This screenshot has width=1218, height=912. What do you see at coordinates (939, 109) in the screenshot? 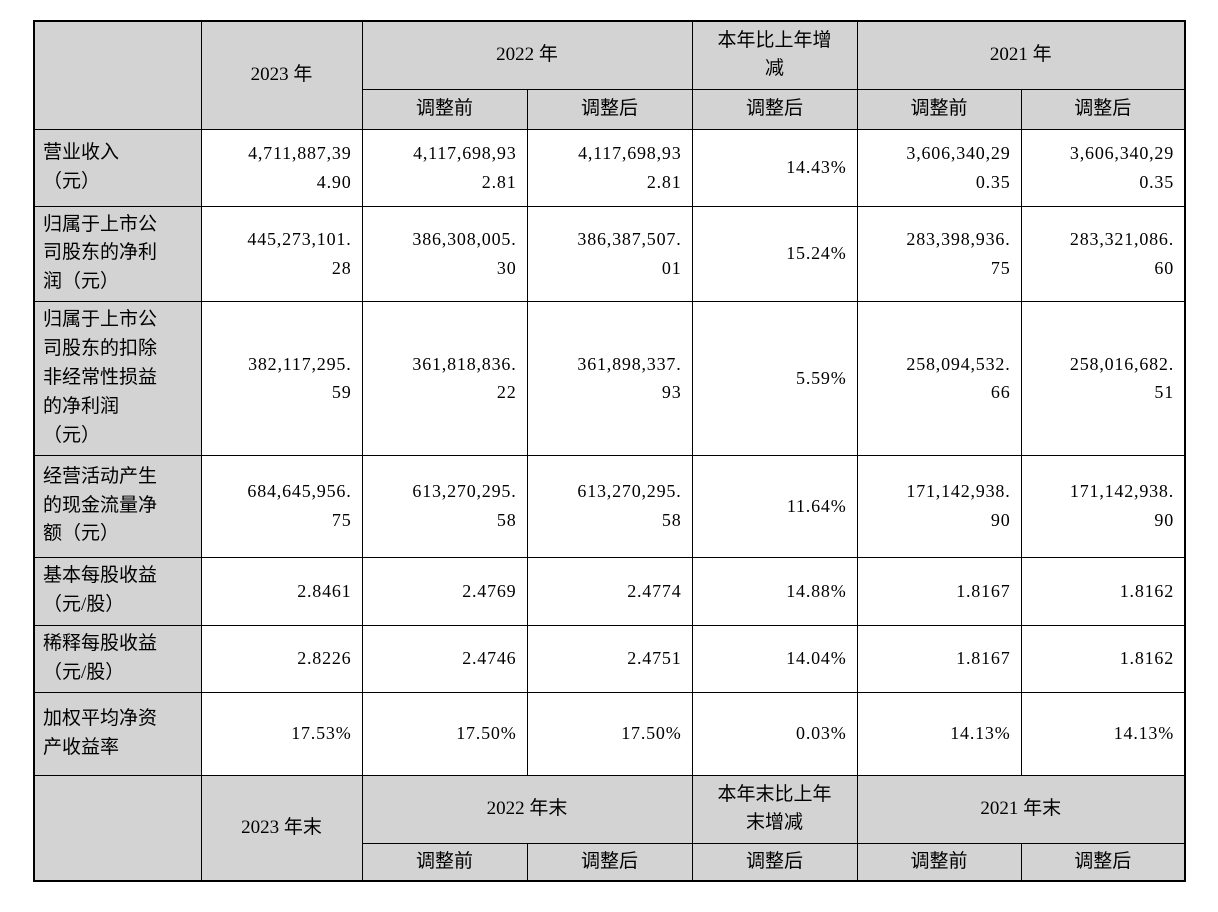
I see `subheader-2021-before: 调整前` at bounding box center [939, 109].